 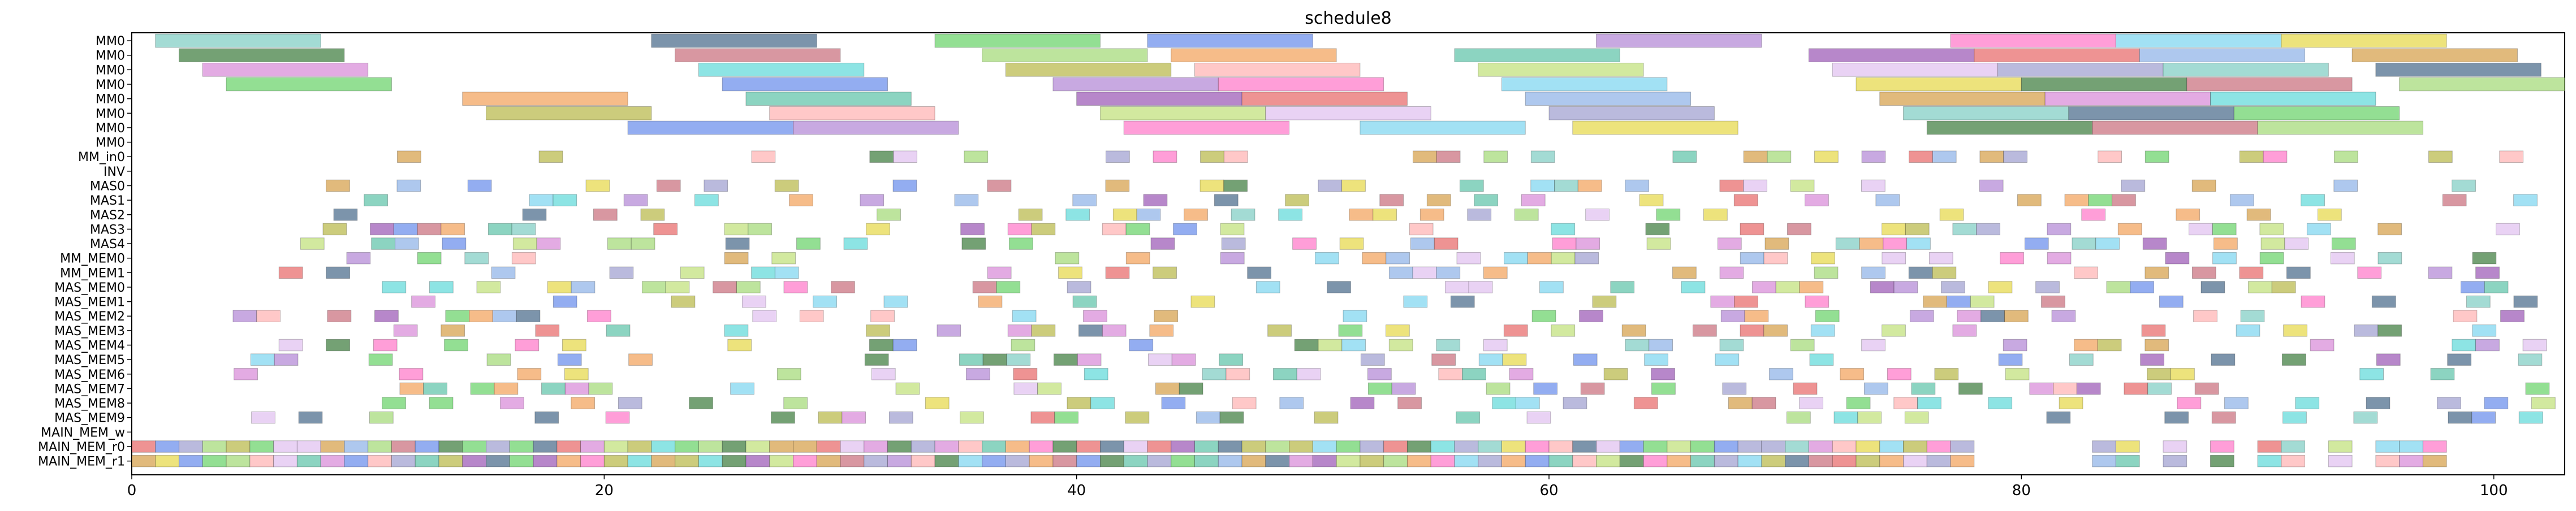 What do you see at coordinates (90, 288) in the screenshot?
I see `y-tick-label: MAS_MEM0` at bounding box center [90, 288].